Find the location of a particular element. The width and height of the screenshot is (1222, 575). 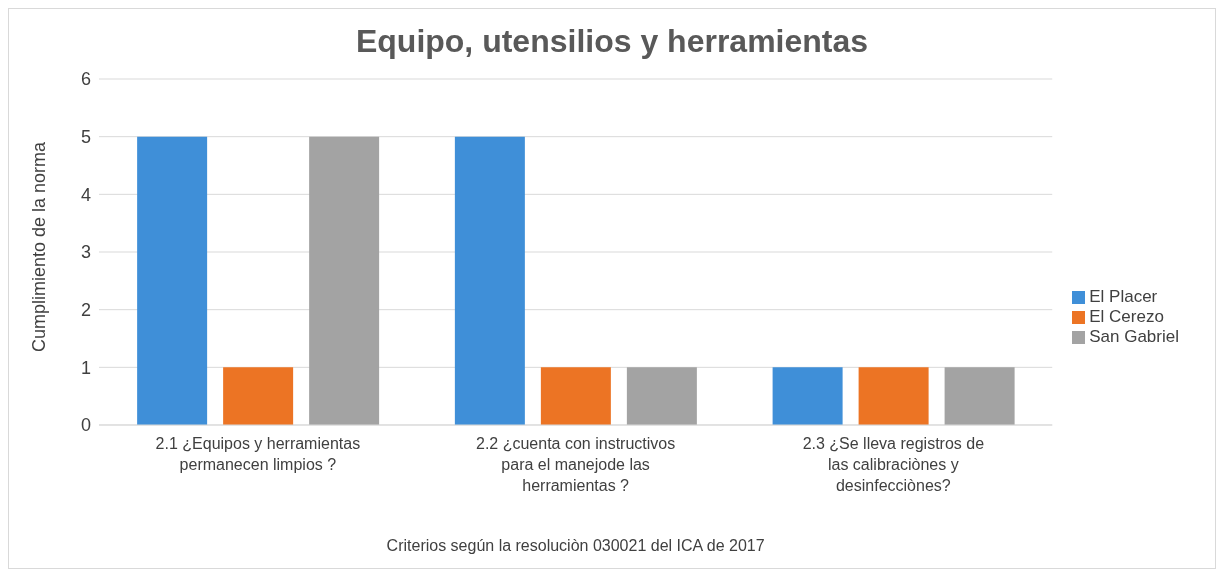

y-tick-label: 4 is located at coordinates (85, 194).